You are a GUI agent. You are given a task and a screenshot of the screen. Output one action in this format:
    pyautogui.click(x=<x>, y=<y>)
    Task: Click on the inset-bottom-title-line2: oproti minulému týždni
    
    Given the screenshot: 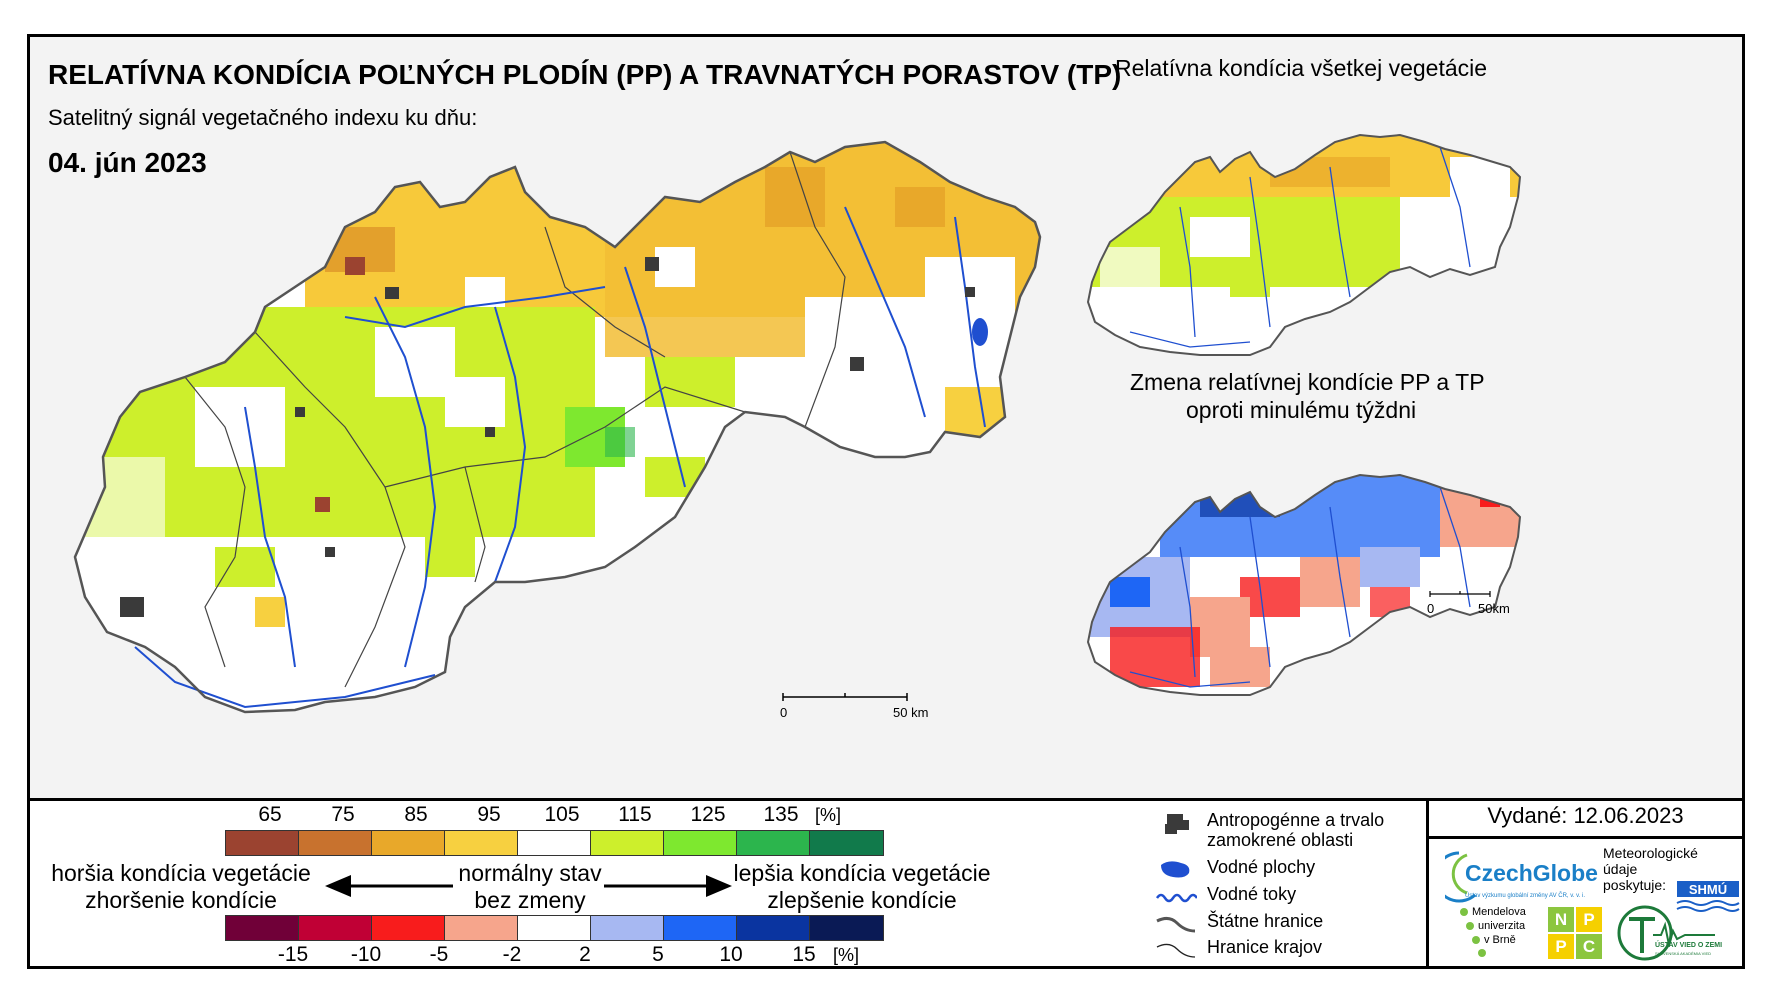 What is the action you would take?
    pyautogui.click(x=1301, y=410)
    